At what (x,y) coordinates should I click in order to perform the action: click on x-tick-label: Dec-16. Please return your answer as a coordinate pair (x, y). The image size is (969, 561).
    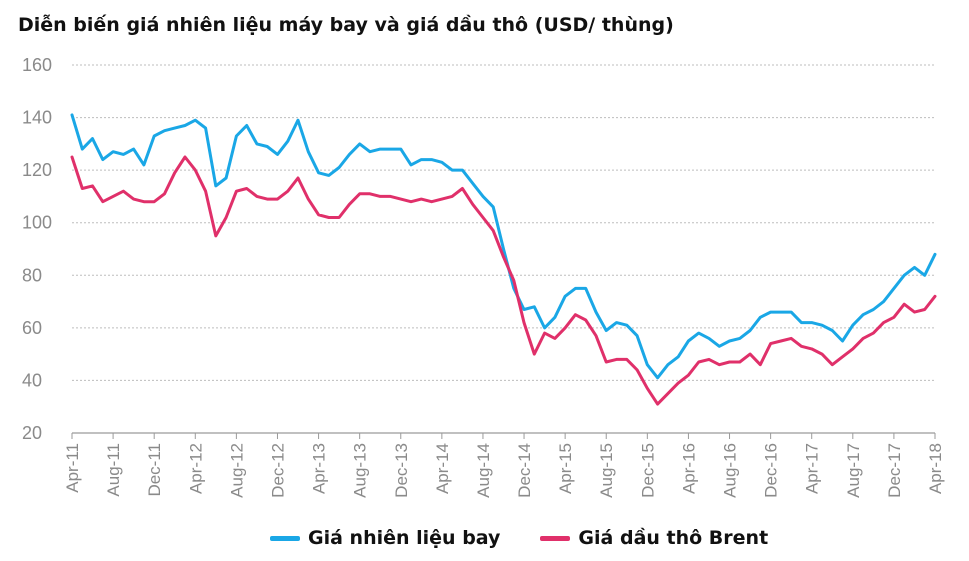
    Looking at the image, I should click on (771, 470).